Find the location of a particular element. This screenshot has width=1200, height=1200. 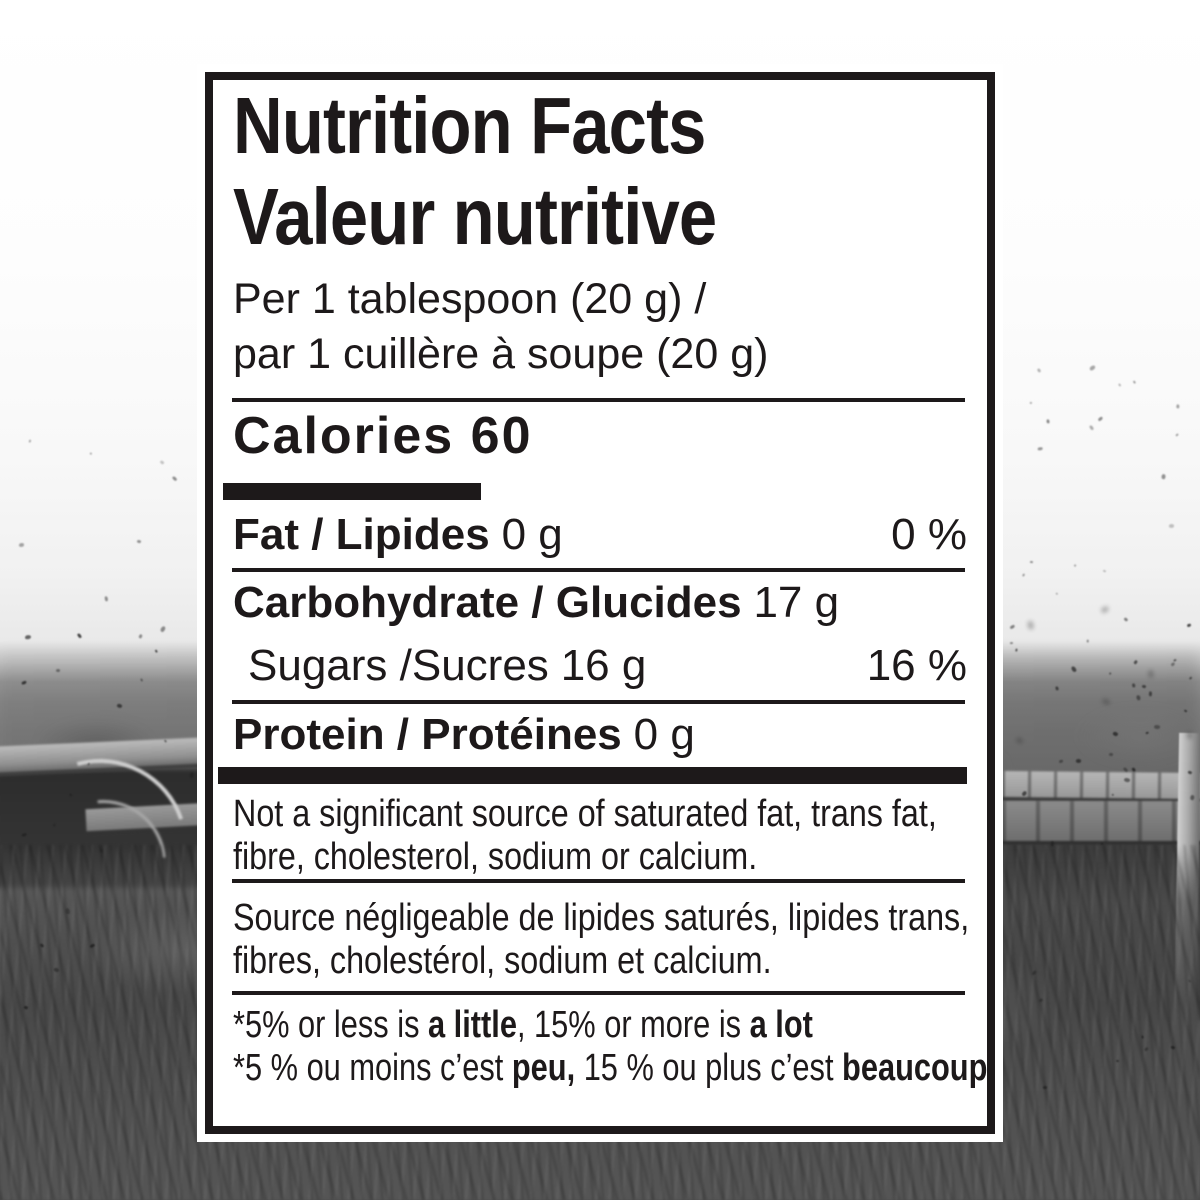

title-en: Nutrition Facts is located at coordinates (507, 126).